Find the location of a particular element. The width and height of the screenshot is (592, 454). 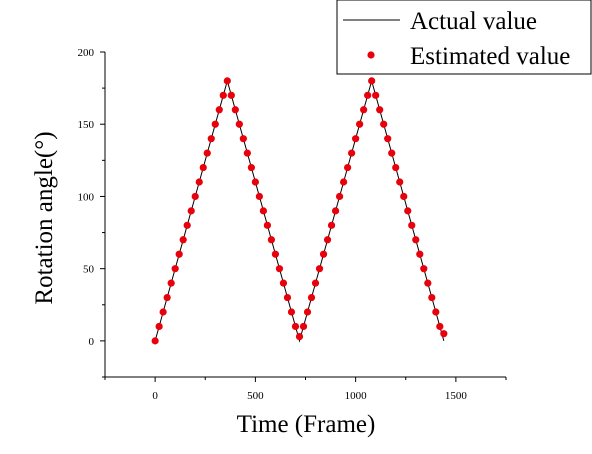

y-axis-title: Rotation angle(°) is located at coordinates (44, 217).